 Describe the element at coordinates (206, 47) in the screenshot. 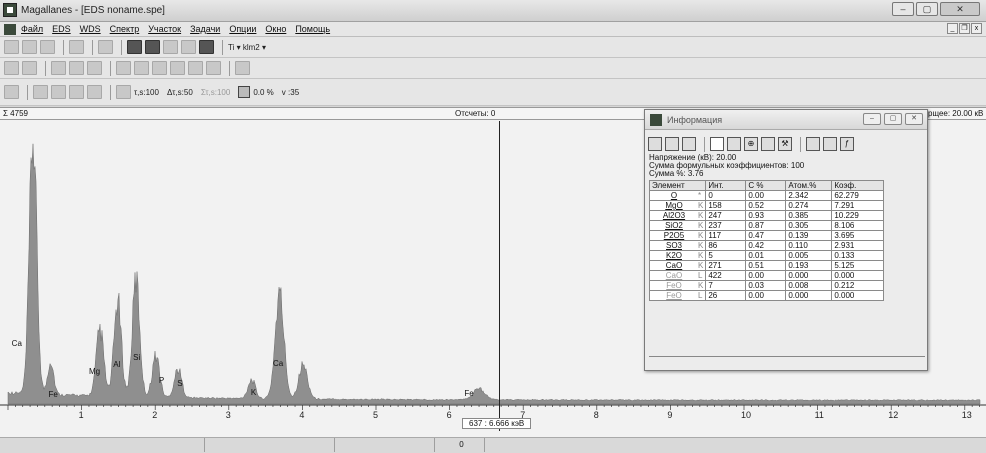

I see `marker-icon` at that location.